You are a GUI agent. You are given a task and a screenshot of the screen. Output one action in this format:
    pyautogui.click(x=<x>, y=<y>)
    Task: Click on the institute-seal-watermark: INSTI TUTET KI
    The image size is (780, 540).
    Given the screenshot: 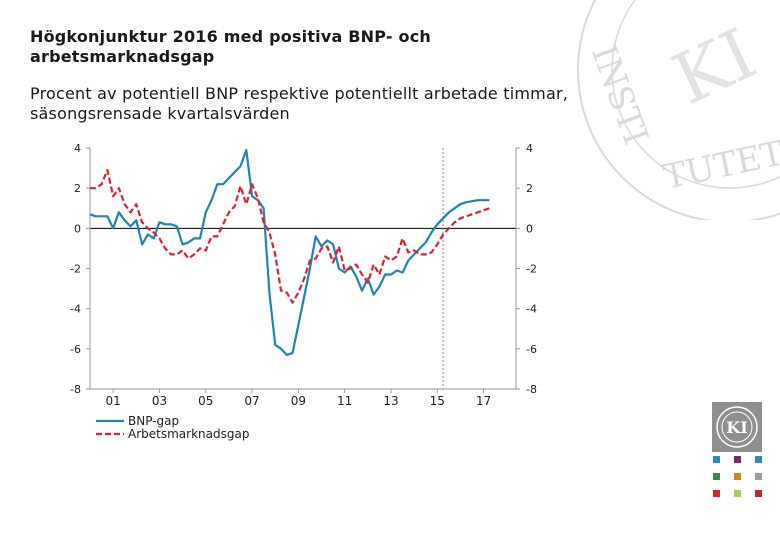 What is the action you would take?
    pyautogui.click(x=678, y=110)
    